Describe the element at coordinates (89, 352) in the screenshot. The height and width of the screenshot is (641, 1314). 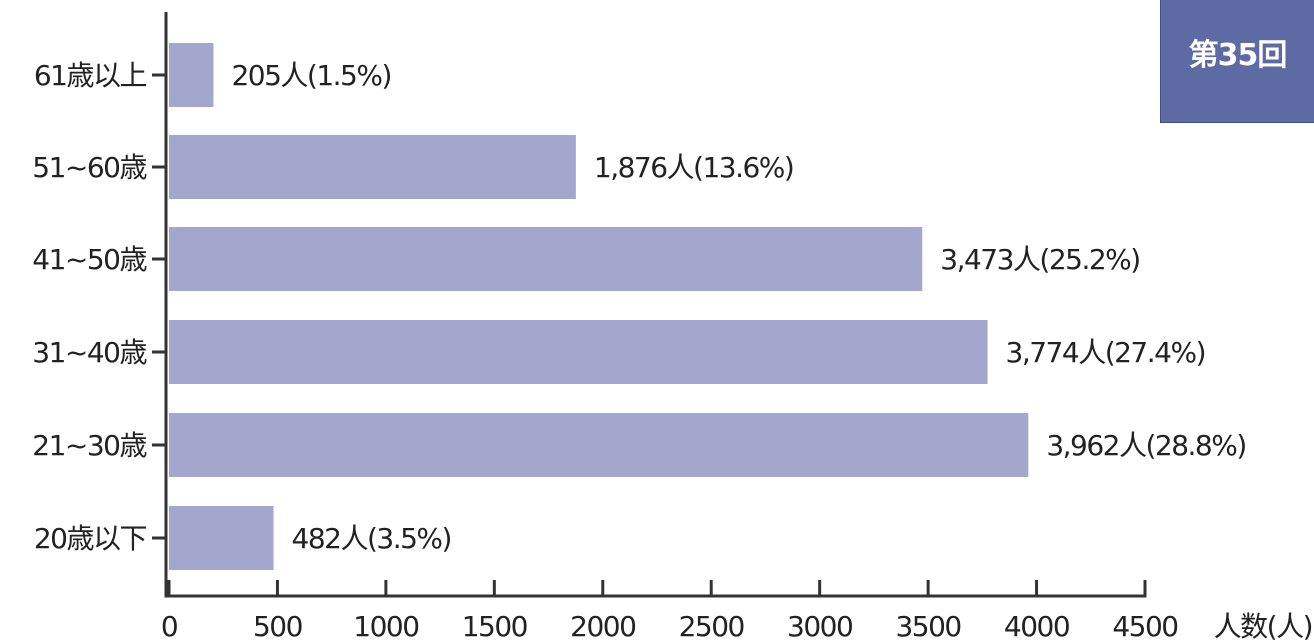
I see `category-label: 31~40歳` at that location.